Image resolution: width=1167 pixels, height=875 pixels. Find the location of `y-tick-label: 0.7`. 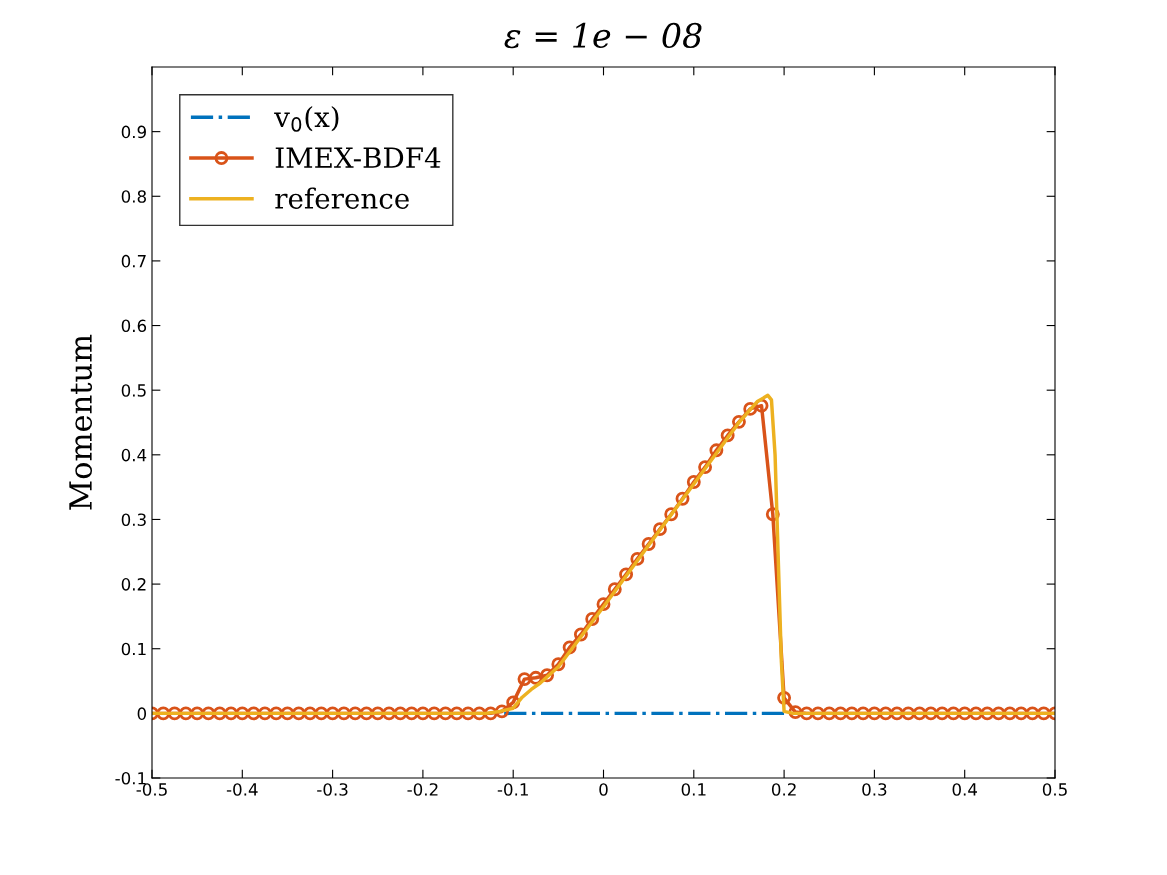

y-tick-label: 0.7 is located at coordinates (133, 261).